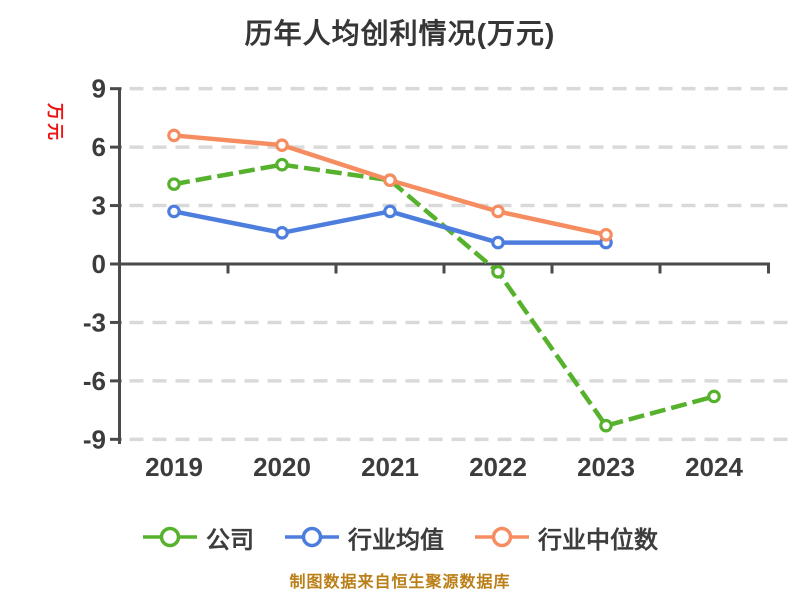 The image size is (800, 600). What do you see at coordinates (174, 184) in the screenshot?
I see `point-company-2019` at bounding box center [174, 184].